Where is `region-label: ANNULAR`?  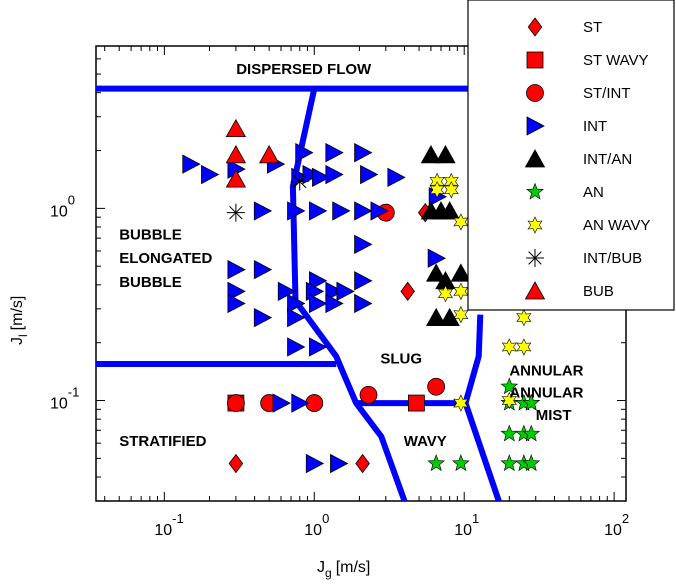 region-label: ANNULAR is located at coordinates (546, 370).